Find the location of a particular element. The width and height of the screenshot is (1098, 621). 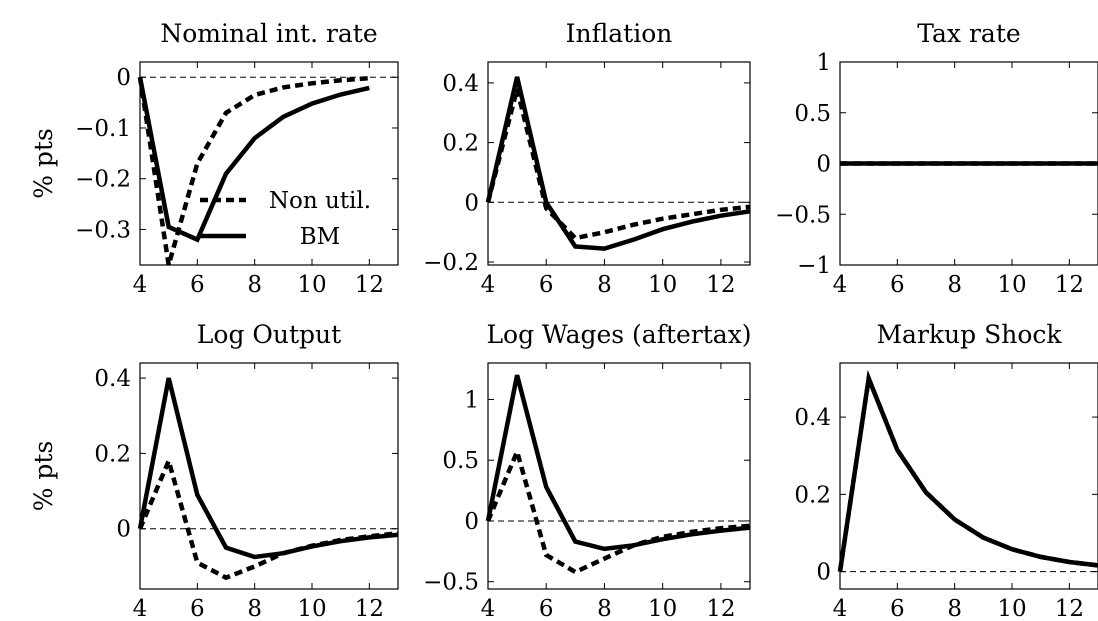

panel-title: Tax rate is located at coordinates (968, 33).